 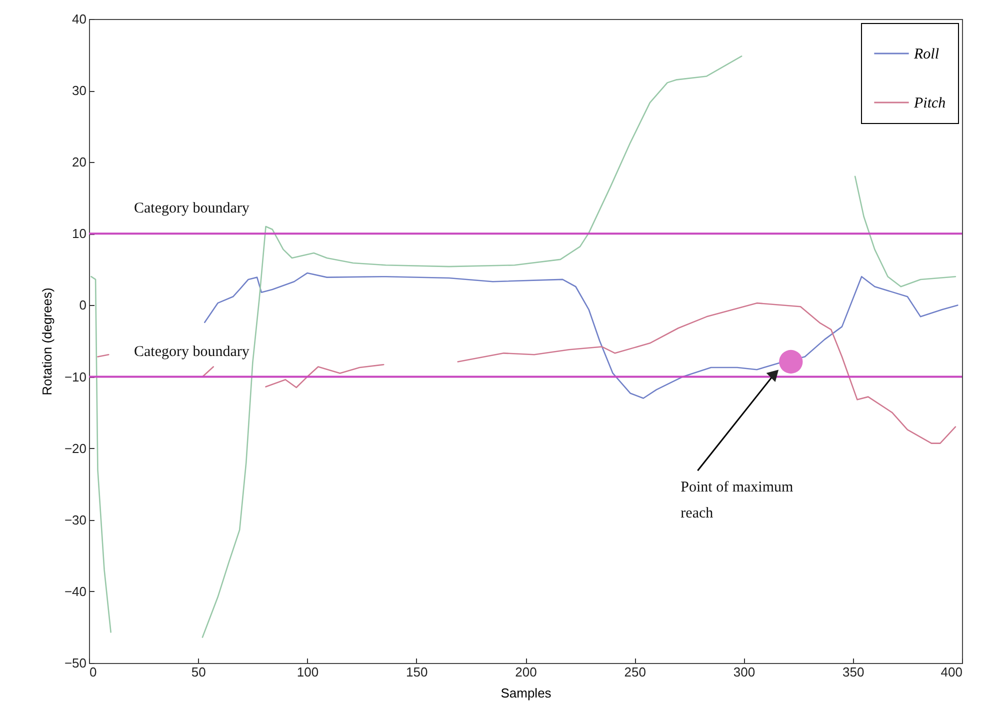 What do you see at coordinates (853, 672) in the screenshot?
I see `x-tick-label: 350` at bounding box center [853, 672].